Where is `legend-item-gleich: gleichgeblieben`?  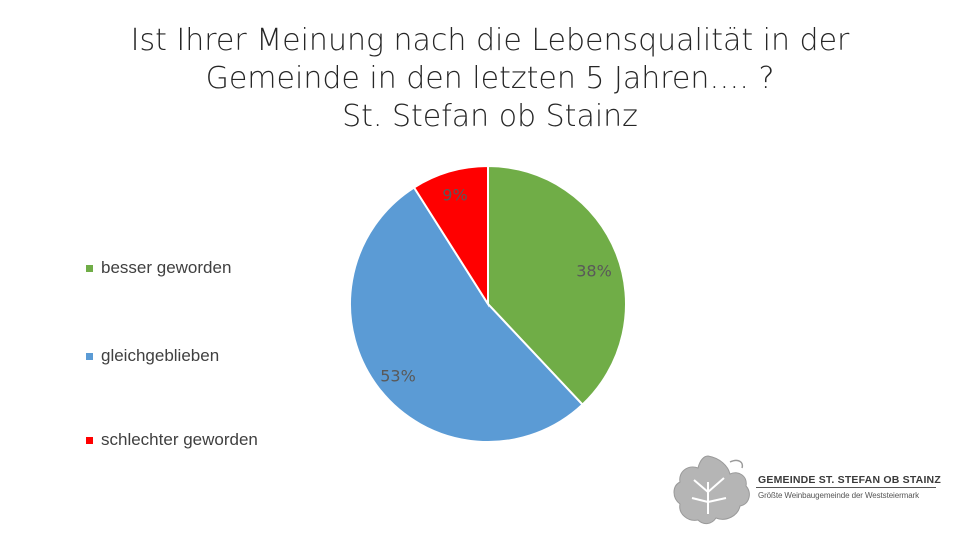
legend-item-gleich: gleichgeblieben is located at coordinates (152, 356).